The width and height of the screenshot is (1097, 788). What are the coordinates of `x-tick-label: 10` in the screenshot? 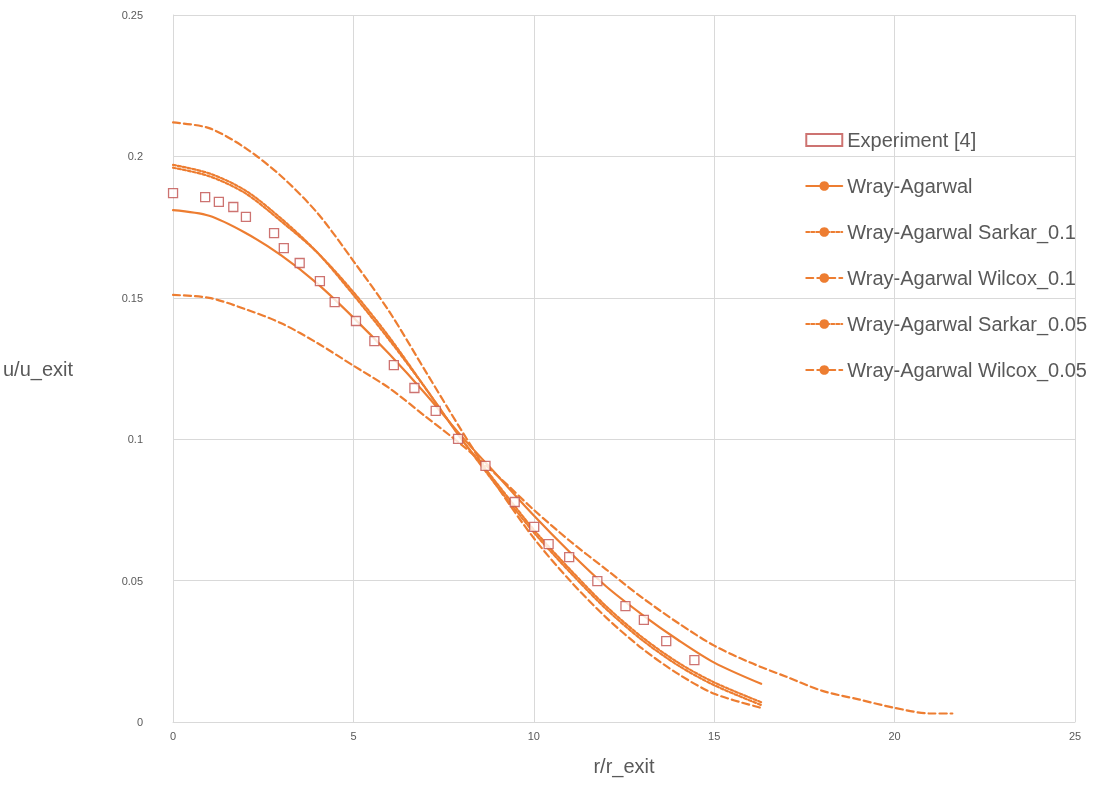 It's located at (533, 735).